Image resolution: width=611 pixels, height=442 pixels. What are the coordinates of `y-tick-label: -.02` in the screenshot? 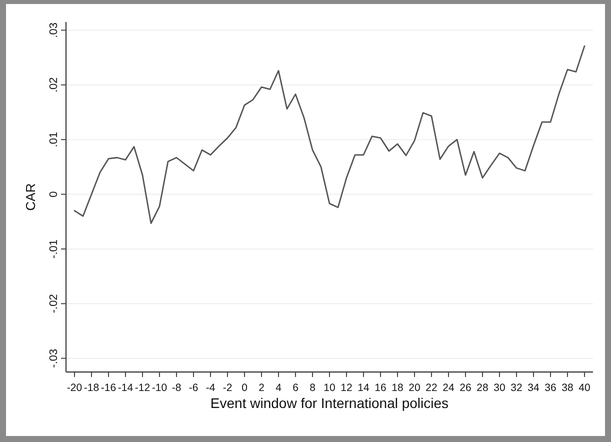 It's located at (54, 304).